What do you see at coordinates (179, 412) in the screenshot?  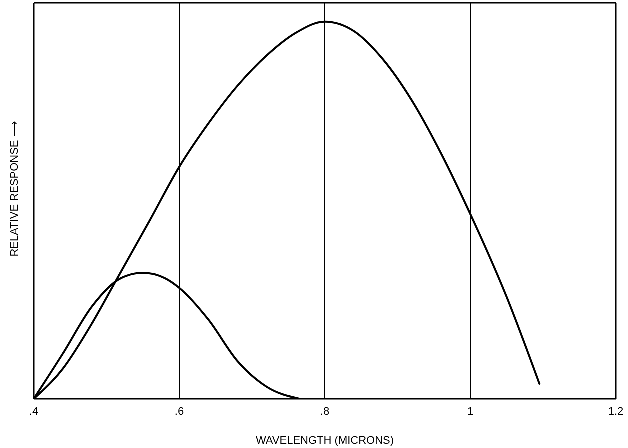 I see `x-tick-label: .6` at bounding box center [179, 412].